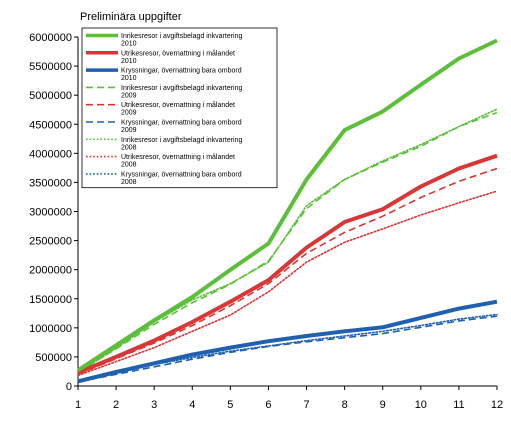  Describe the element at coordinates (131, 17) in the screenshot. I see `chart-subtitle: Preliminära uppgifter` at that location.